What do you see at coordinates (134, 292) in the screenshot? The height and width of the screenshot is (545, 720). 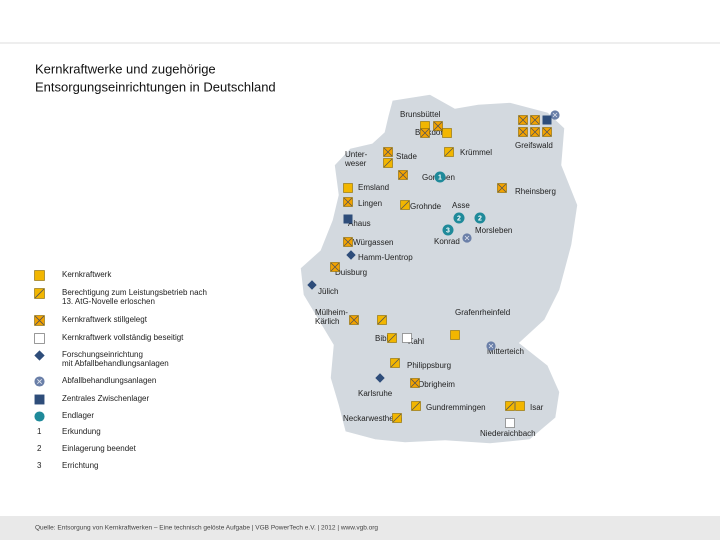 I see `legend-label: Berechtigung zum Leistungsbetrieb nach` at bounding box center [134, 292].